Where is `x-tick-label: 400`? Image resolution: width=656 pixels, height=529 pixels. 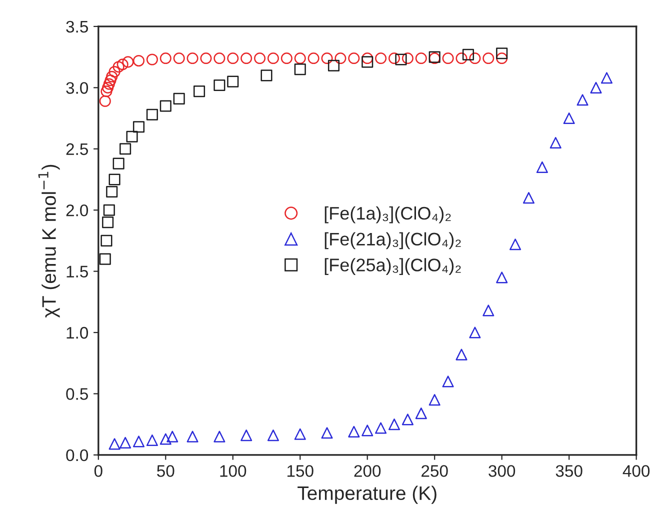
x-tick-label: 400 is located at coordinates (636, 471).